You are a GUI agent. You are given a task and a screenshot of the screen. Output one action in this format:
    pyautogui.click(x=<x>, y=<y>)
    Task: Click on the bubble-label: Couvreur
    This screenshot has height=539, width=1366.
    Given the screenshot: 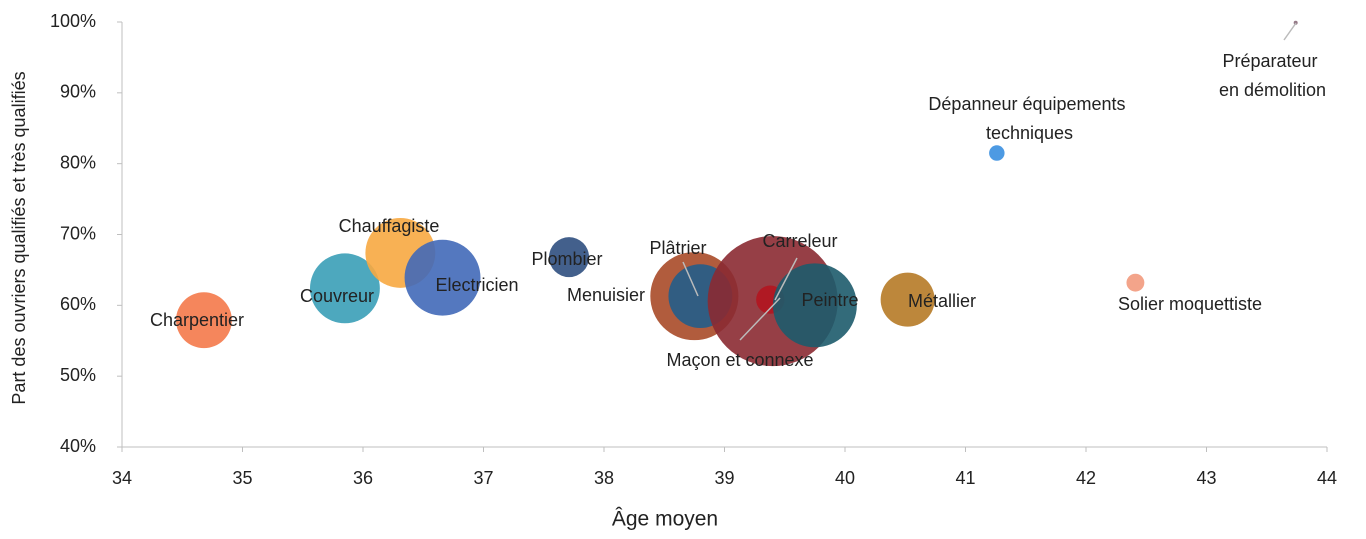 What is the action you would take?
    pyautogui.click(x=337, y=296)
    